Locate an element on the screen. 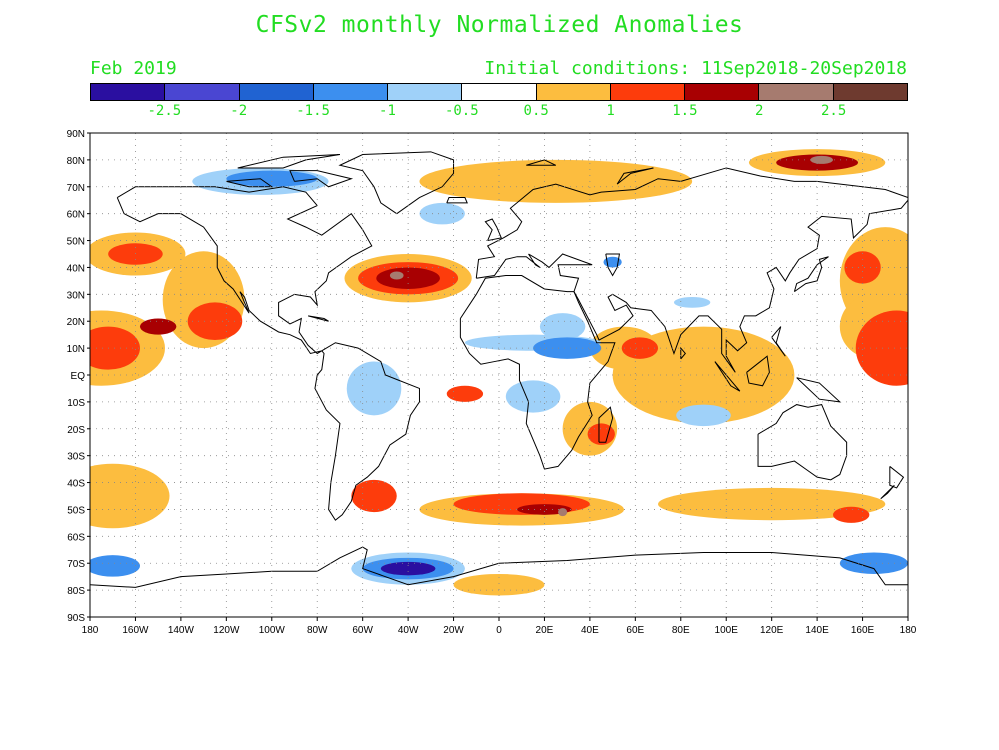  latitude-tick-label: 60N is located at coordinates (76, 215).